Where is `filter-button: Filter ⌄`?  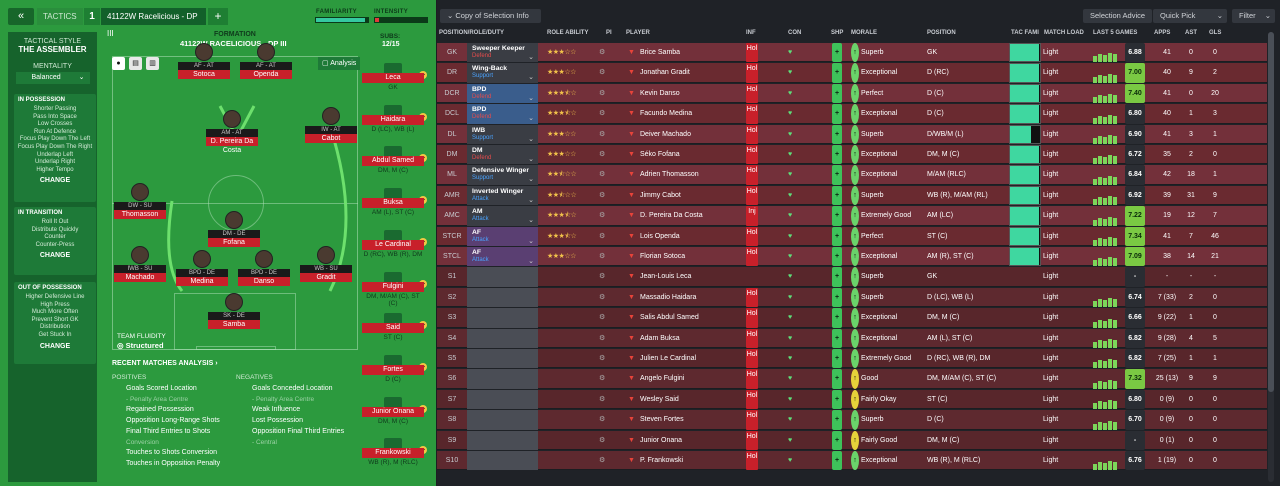
filter-button: Filter ⌄ is located at coordinates (1253, 16).